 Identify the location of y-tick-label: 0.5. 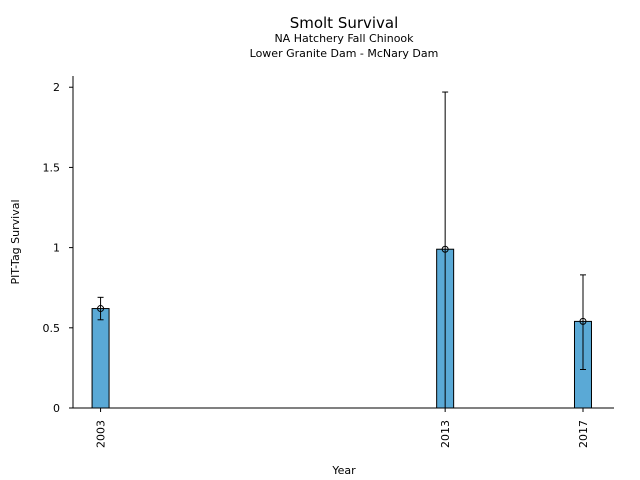
(52, 328).